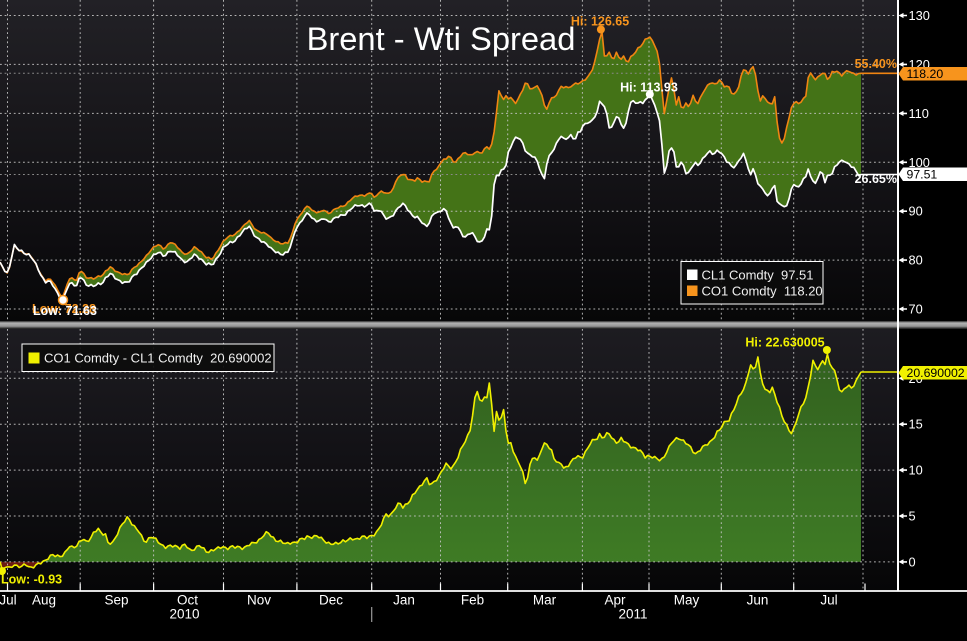 The image size is (967, 641). I want to click on svg-text: Aug, so click(44, 600).